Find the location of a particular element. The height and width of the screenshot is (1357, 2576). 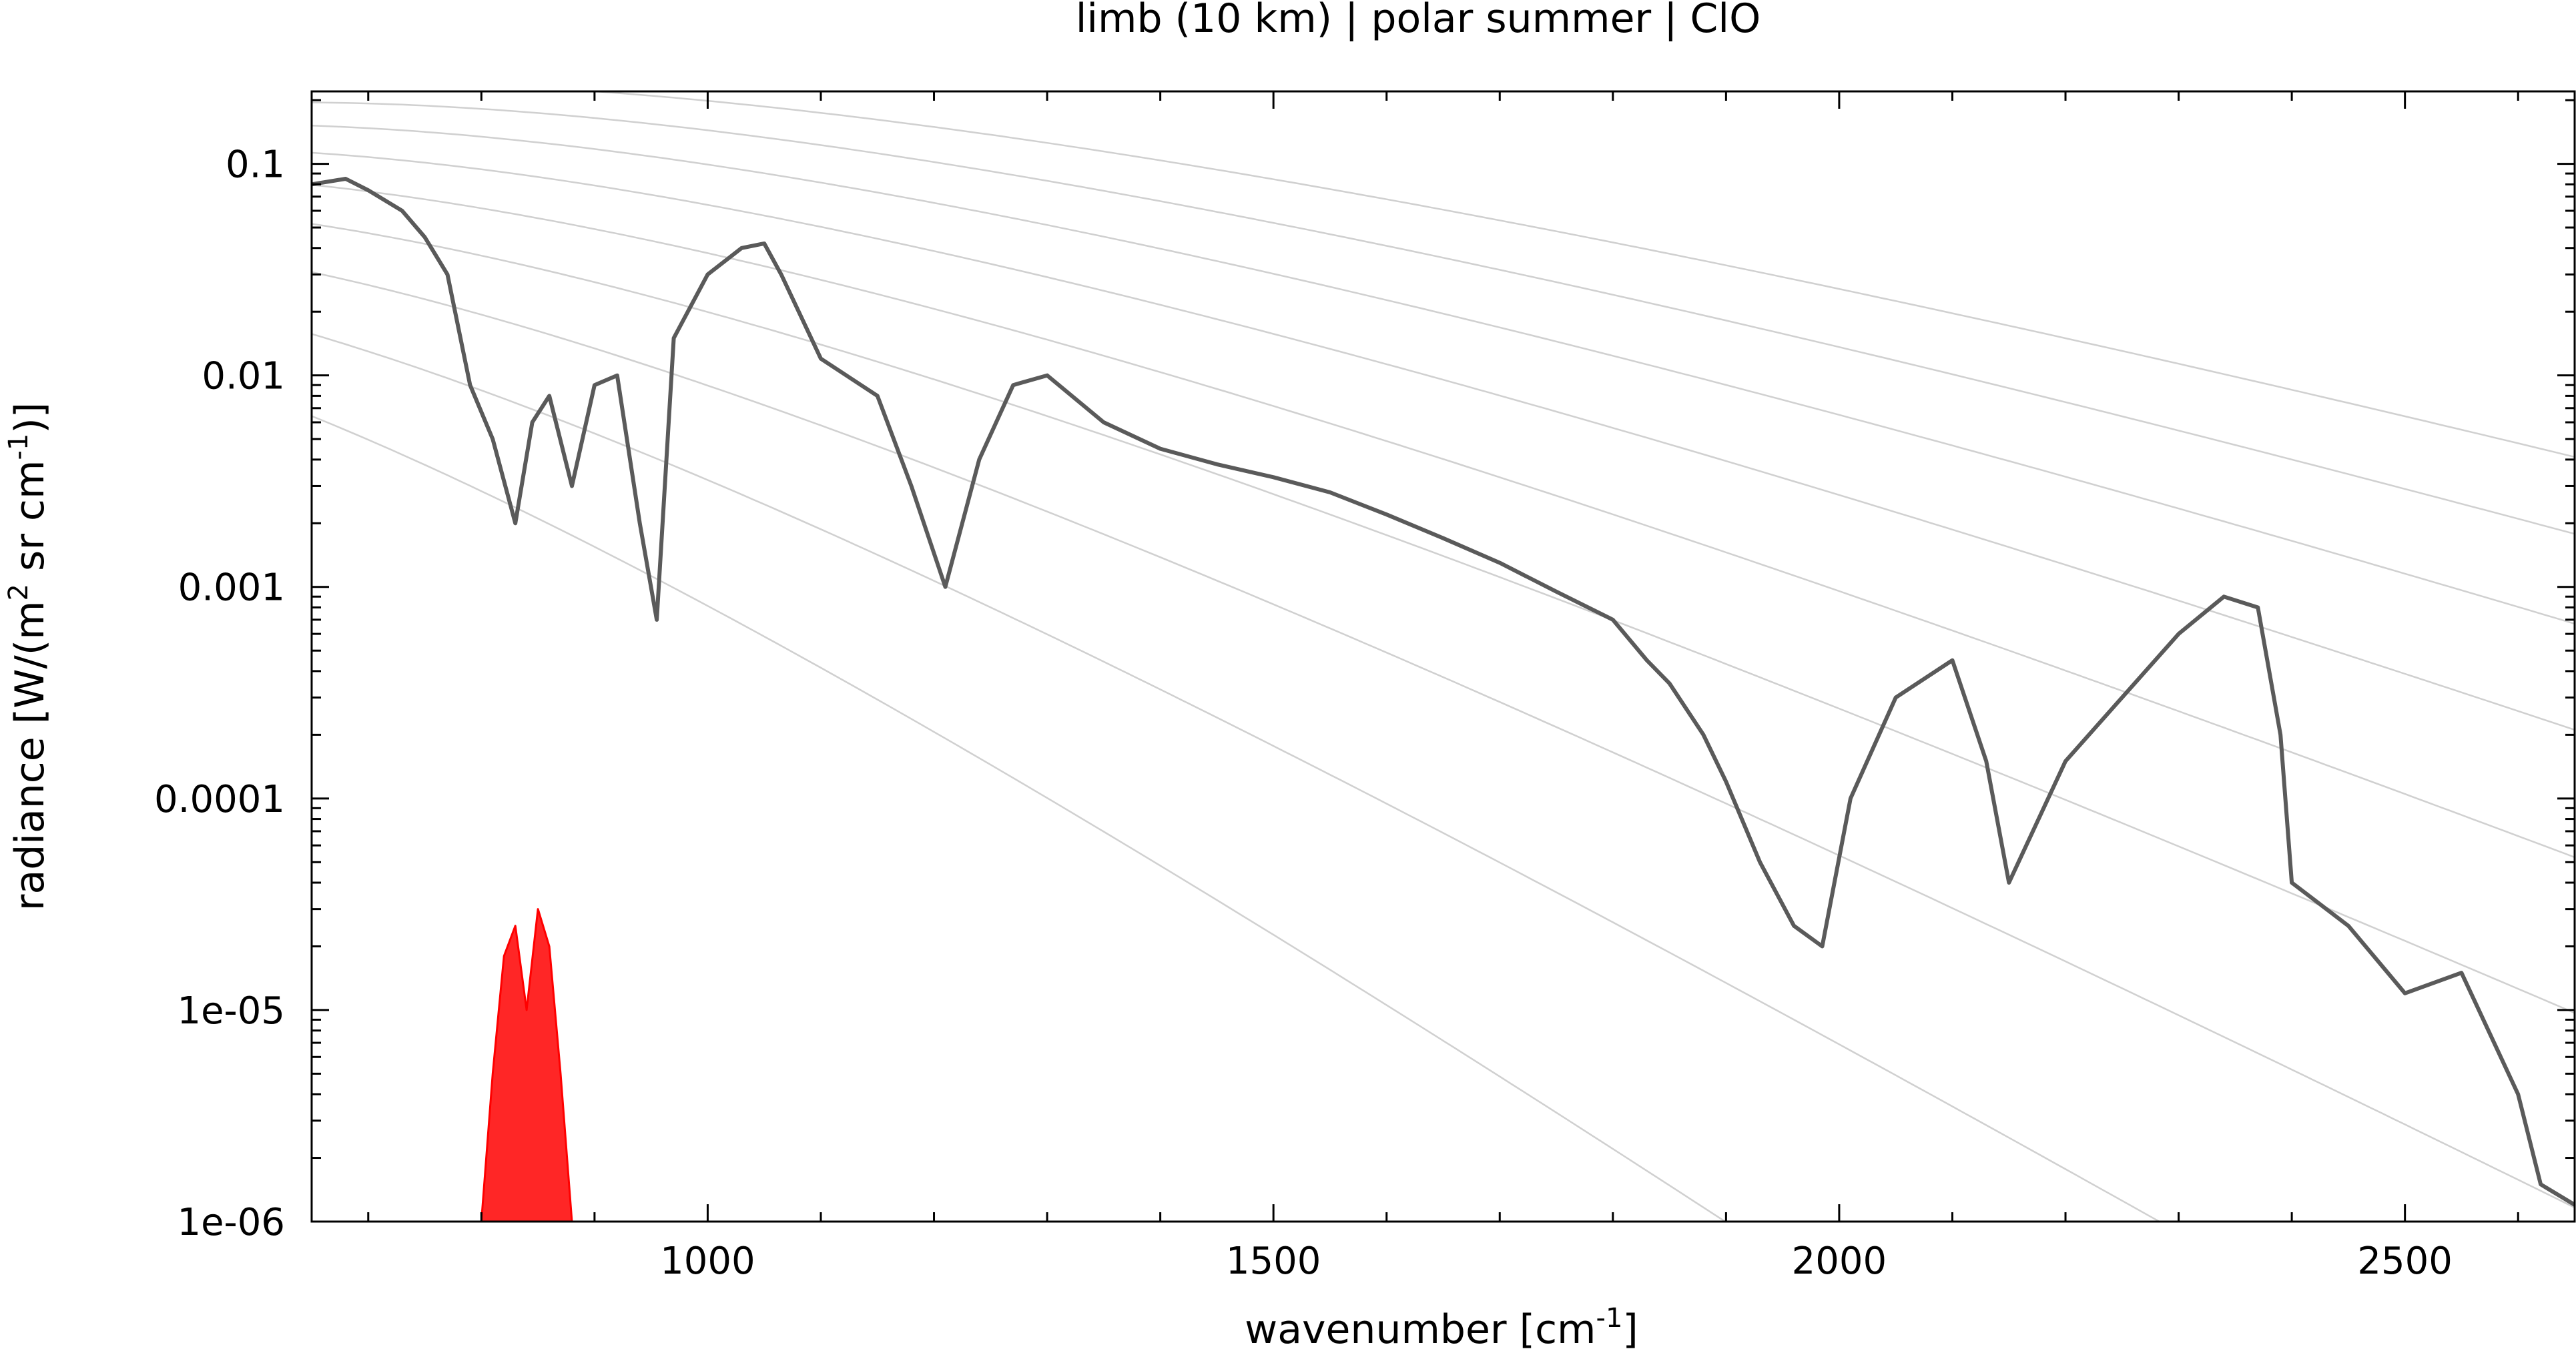

y-axis-label-part3: )] is located at coordinates (30, 418).